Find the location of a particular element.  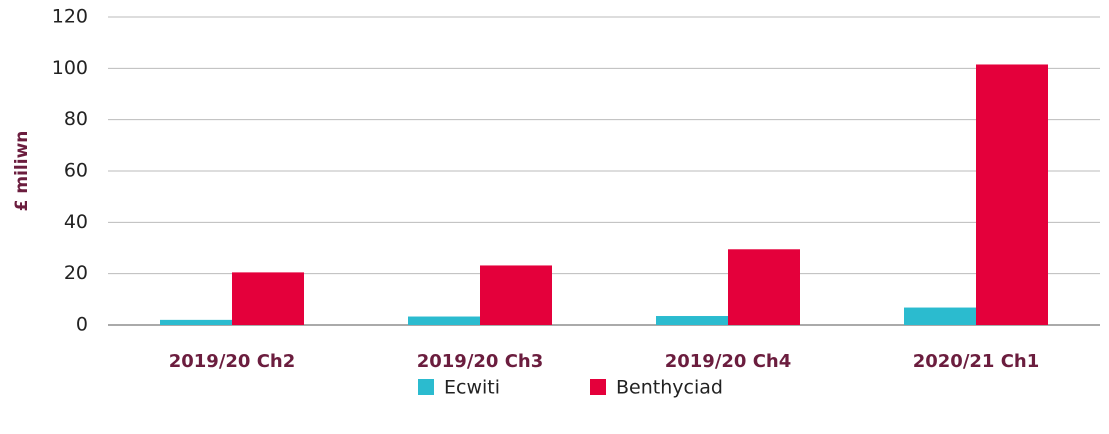

y-axis-label: £ miliwn is located at coordinates (22, 171).